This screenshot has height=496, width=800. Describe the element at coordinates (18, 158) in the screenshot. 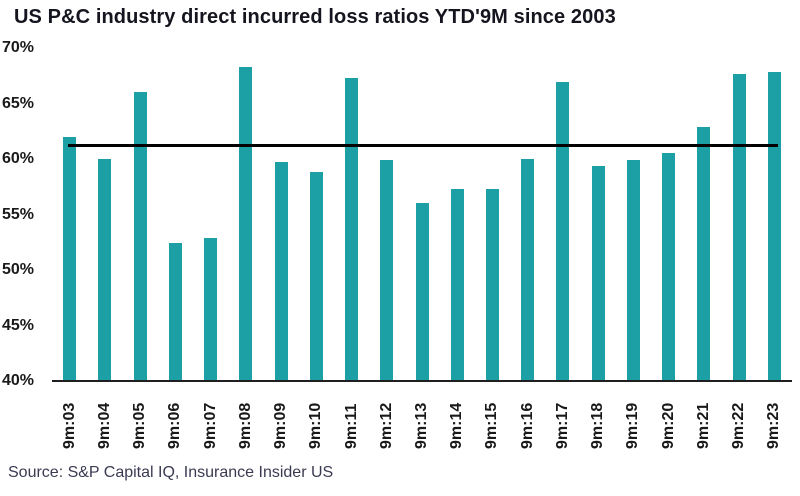

I see `y-tick-label: 60%` at that location.